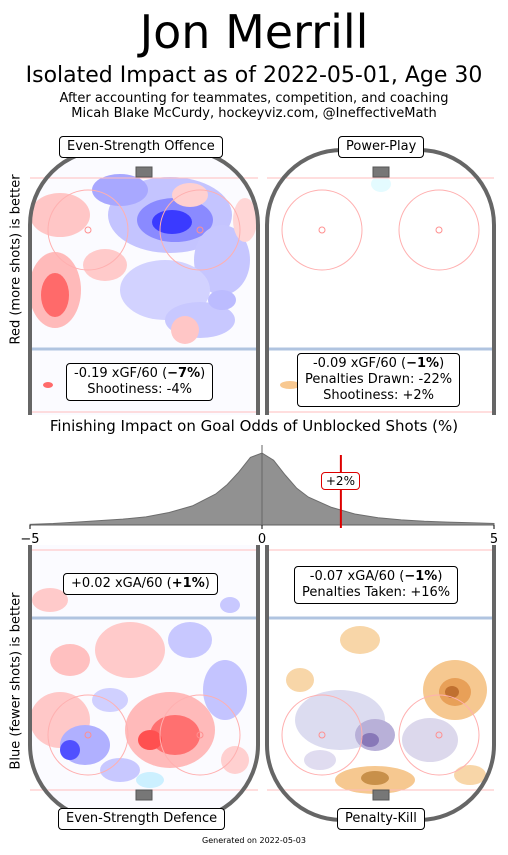 The width and height of the screenshot is (508, 855). I want to click on generated-date: Generated on 2022-05-03, so click(254, 840).